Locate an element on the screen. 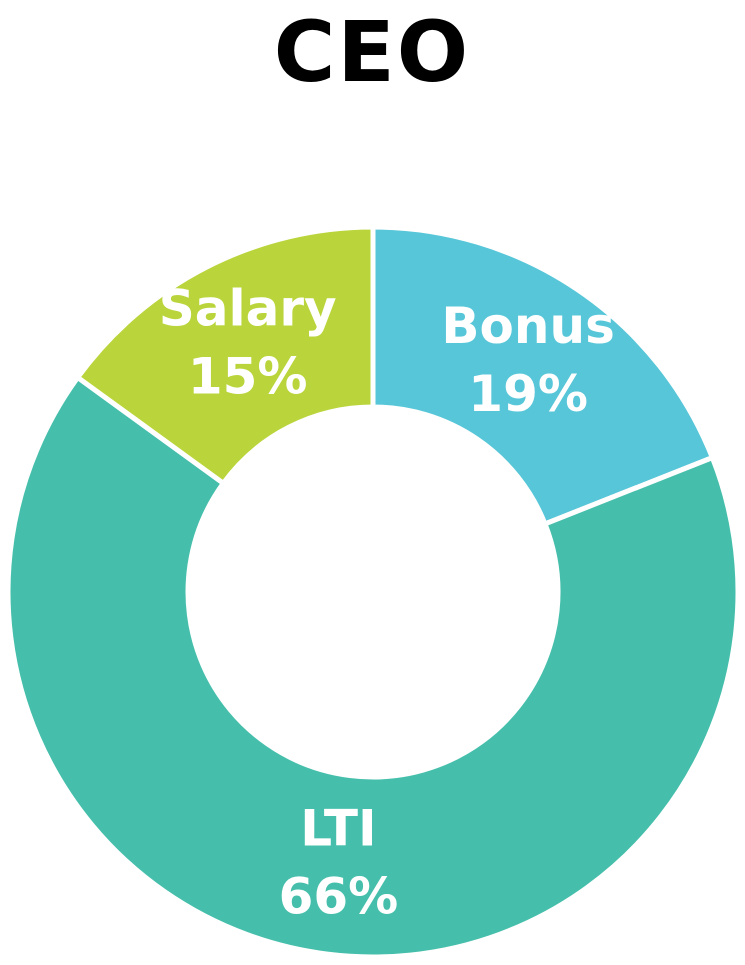  slice-value-label: 15% is located at coordinates (248, 377).